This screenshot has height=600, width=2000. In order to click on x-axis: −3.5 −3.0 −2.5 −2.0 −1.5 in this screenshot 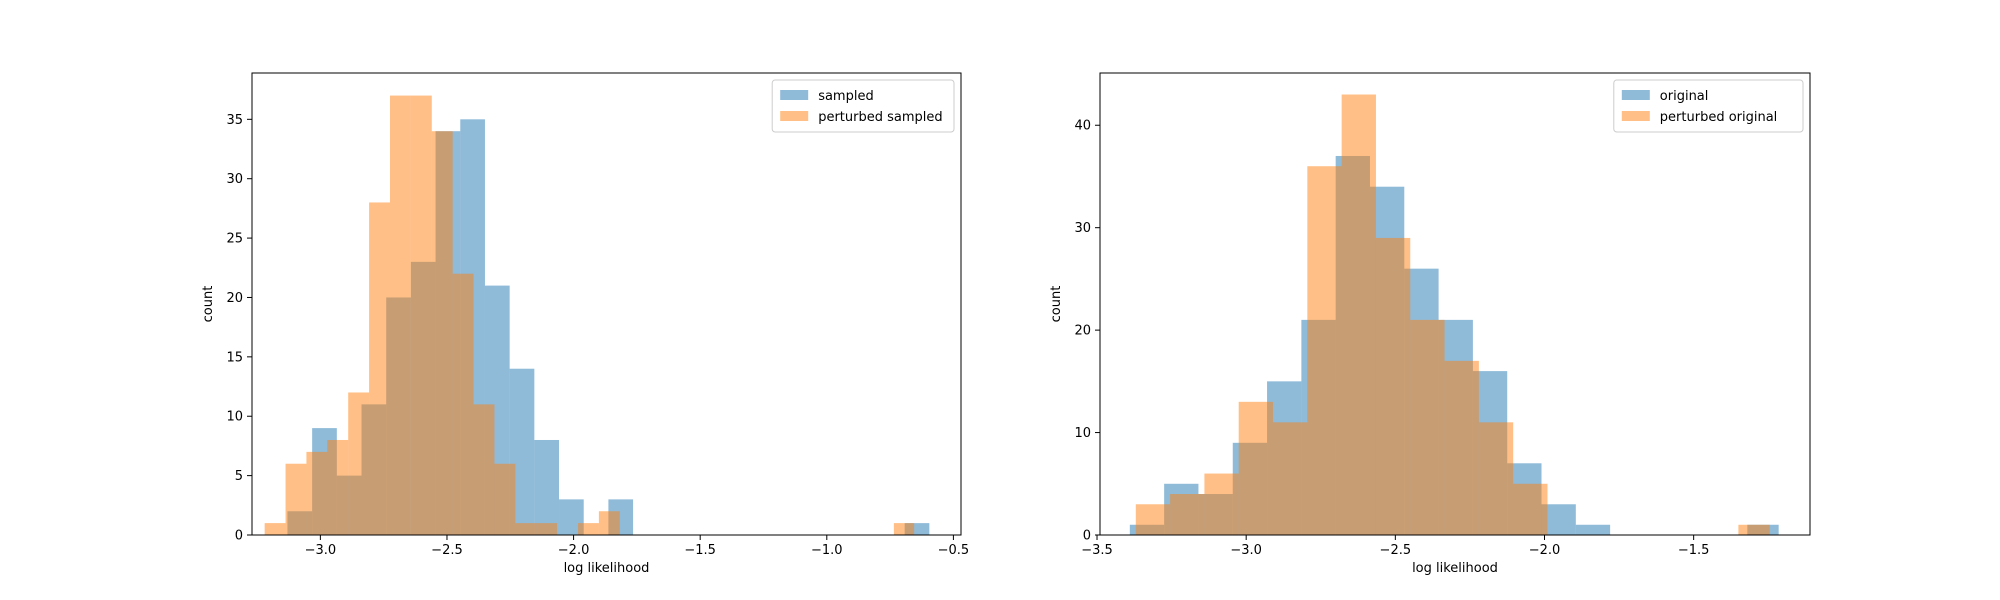, I will do `click(1395, 546)`.